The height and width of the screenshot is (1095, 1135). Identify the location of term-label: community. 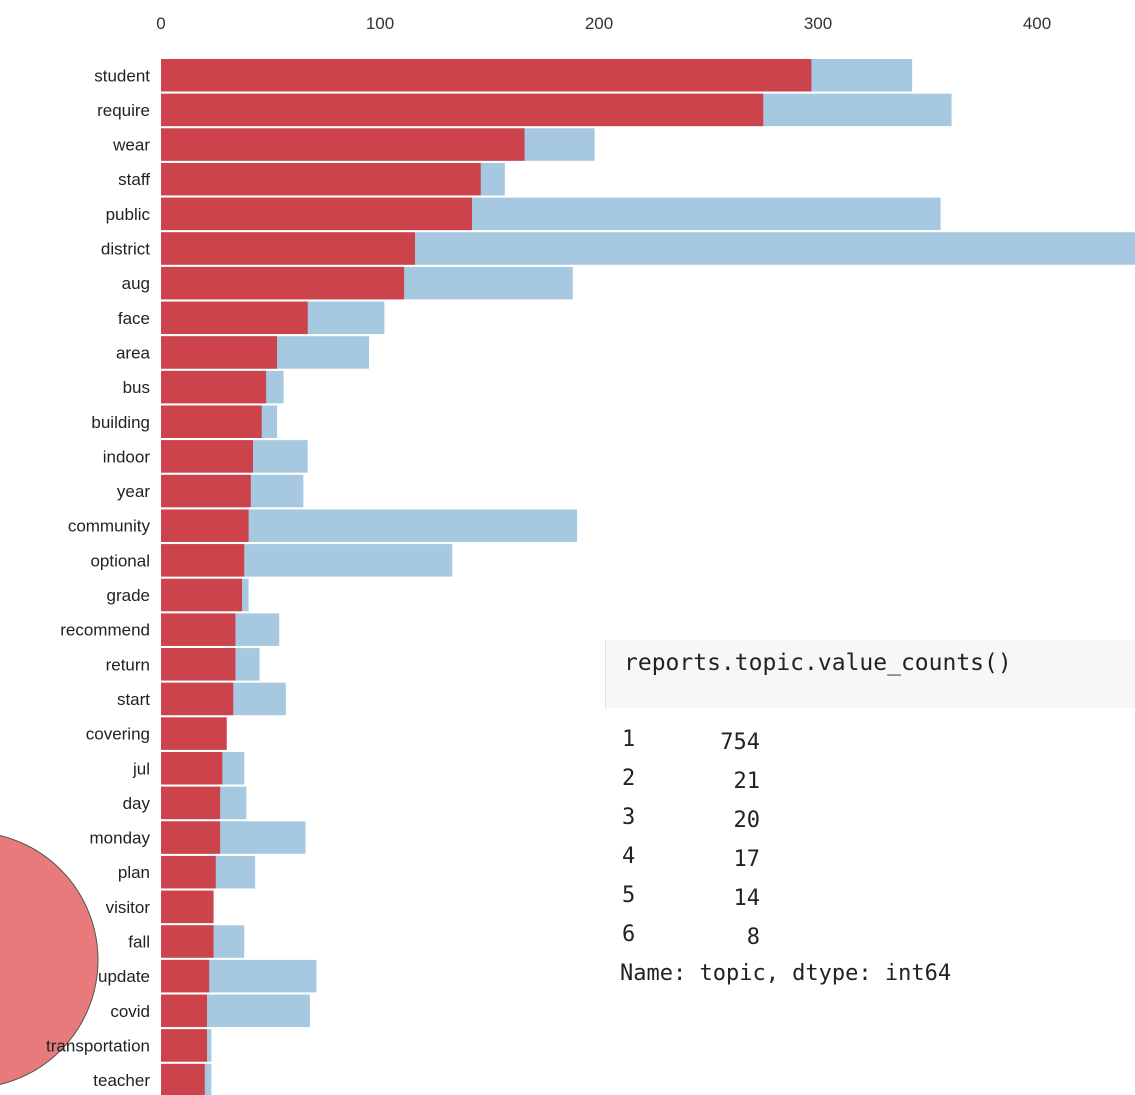
(109, 526).